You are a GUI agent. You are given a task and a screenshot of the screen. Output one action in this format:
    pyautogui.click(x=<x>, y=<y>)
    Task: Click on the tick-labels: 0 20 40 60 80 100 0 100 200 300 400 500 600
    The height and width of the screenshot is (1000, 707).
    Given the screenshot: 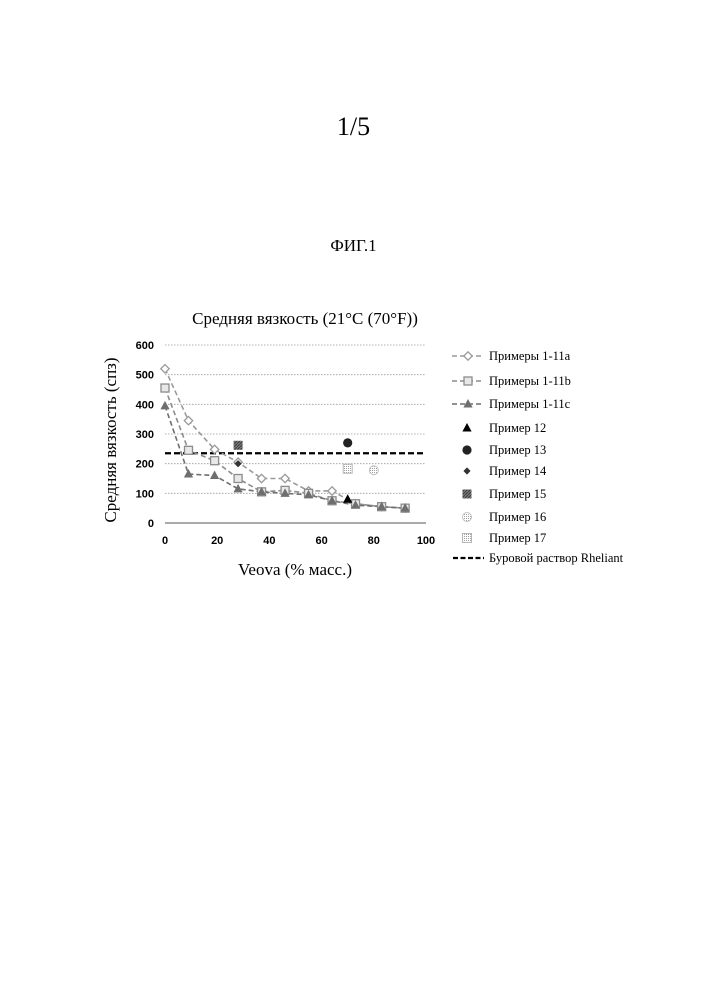 What is the action you would take?
    pyautogui.click(x=286, y=443)
    